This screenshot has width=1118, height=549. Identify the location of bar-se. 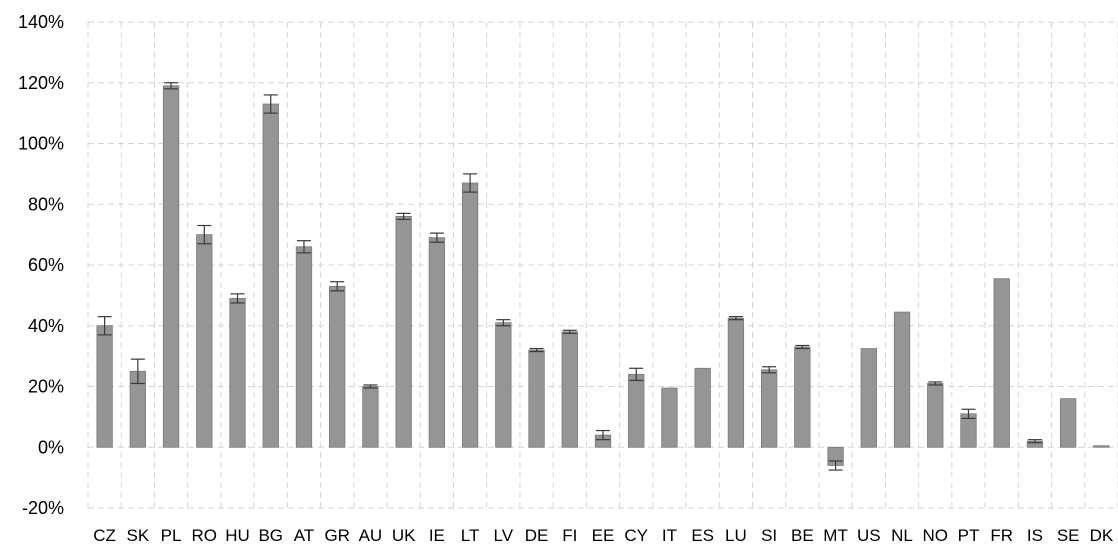
(1068, 423).